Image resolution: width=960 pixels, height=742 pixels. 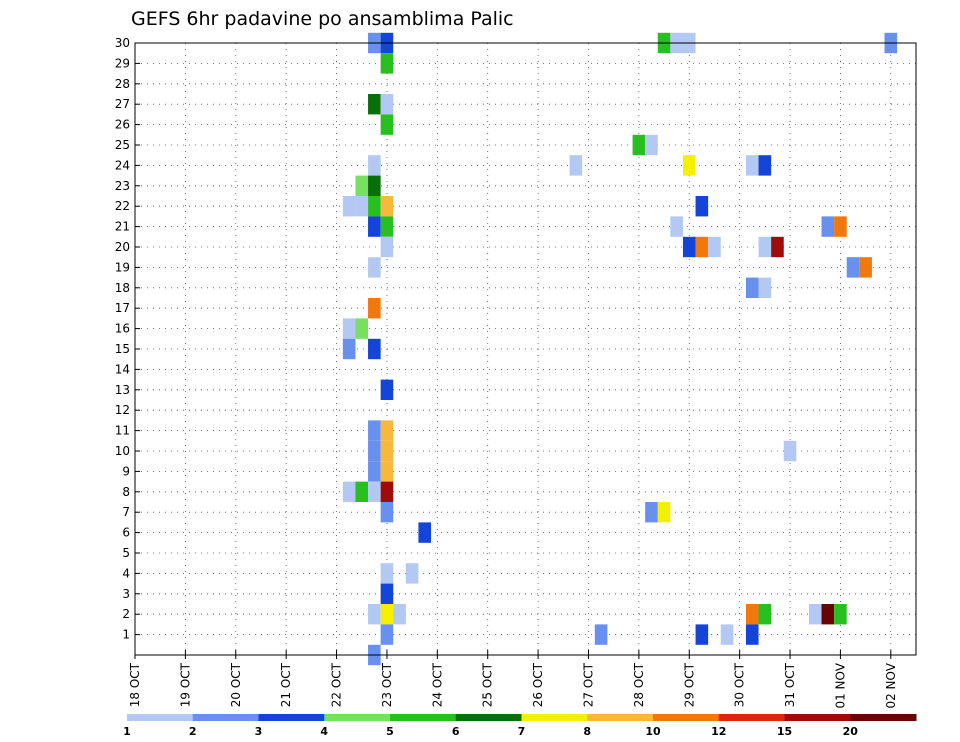 What do you see at coordinates (185, 684) in the screenshot?
I see `x-tick-label: 19 OCT` at bounding box center [185, 684].